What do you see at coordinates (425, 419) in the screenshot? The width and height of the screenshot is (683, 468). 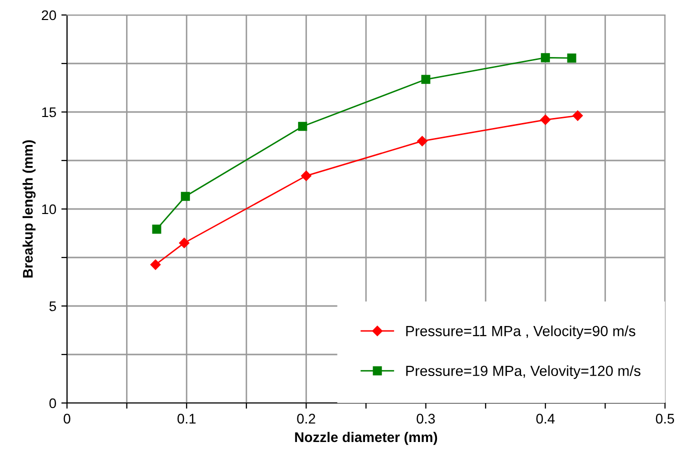 I see `x-tick-label: 0.3` at bounding box center [425, 419].